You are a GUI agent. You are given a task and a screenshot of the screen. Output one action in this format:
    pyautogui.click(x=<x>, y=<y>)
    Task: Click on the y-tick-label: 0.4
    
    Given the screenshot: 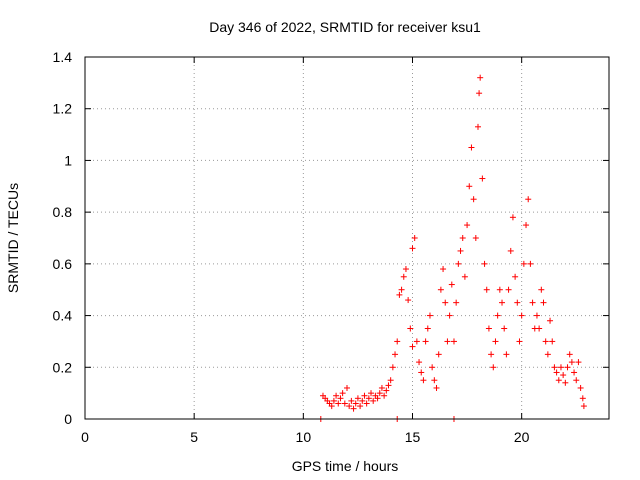 What is the action you would take?
    pyautogui.click(x=63, y=316)
    